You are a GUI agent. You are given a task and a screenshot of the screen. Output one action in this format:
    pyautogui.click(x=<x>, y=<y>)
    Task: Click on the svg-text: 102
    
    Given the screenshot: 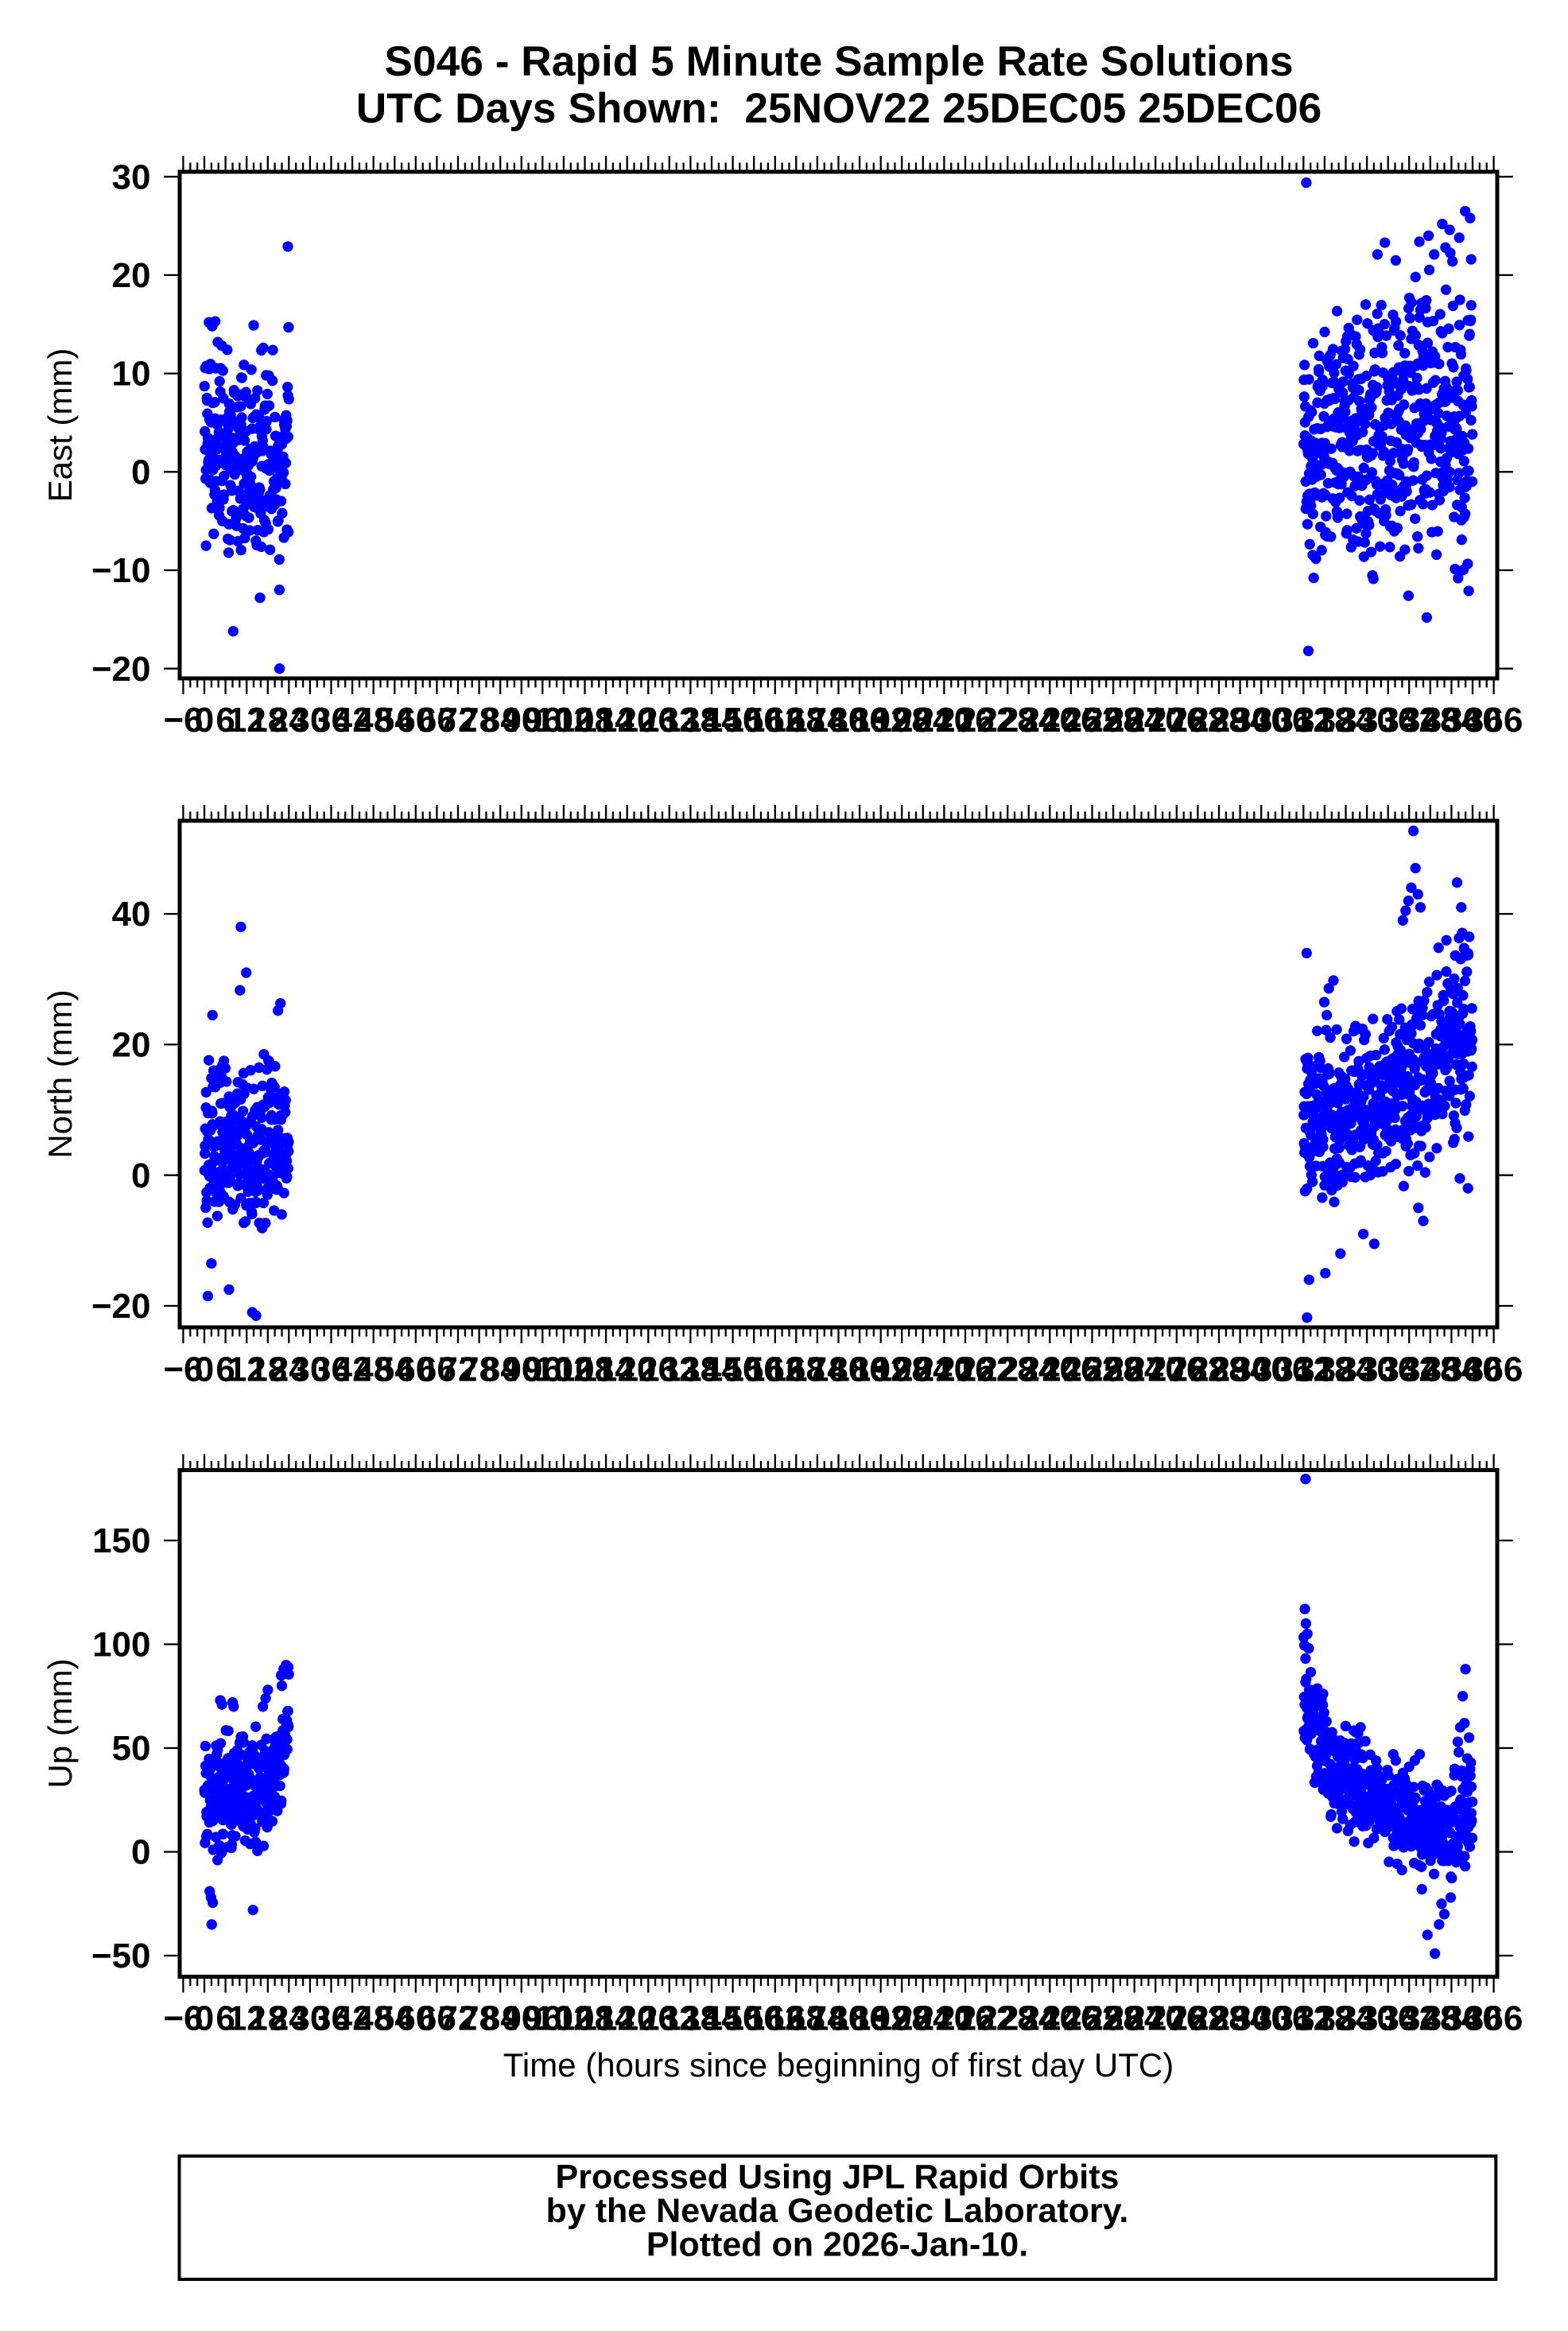 What is the action you would take?
    pyautogui.click(x=563, y=720)
    